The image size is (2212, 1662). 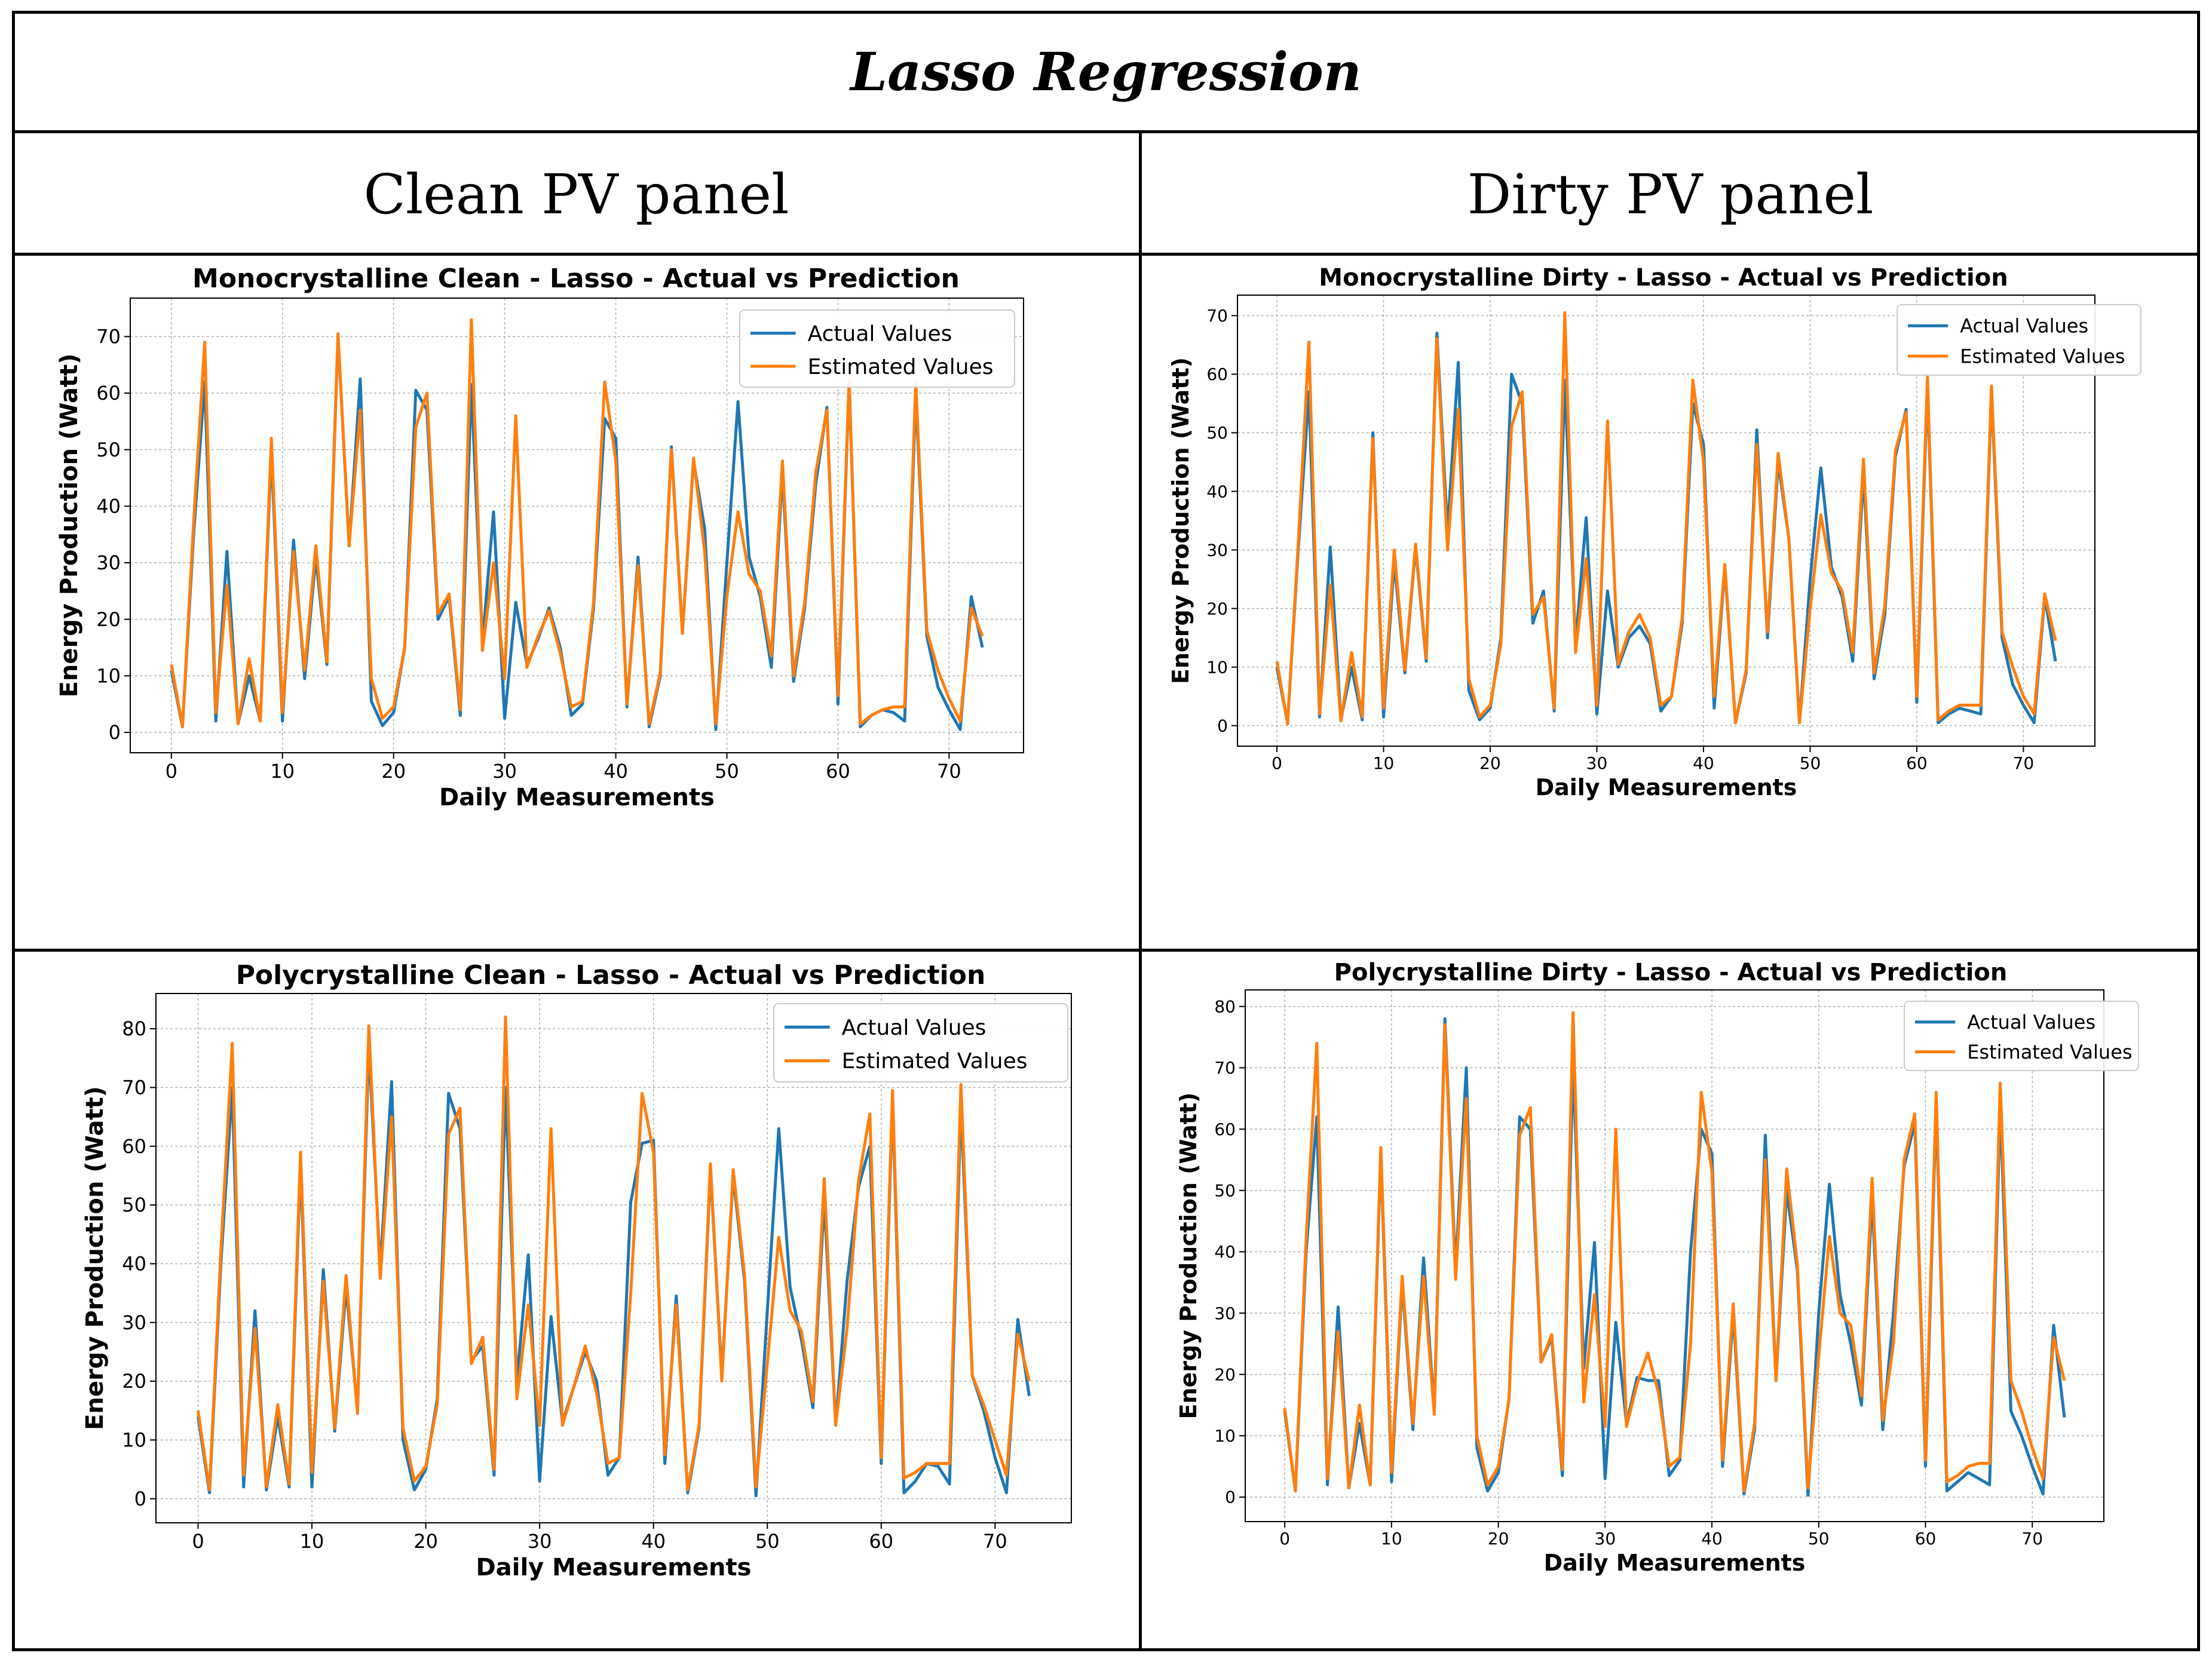 I want to click on divider-top, so click(x=1106, y=131).